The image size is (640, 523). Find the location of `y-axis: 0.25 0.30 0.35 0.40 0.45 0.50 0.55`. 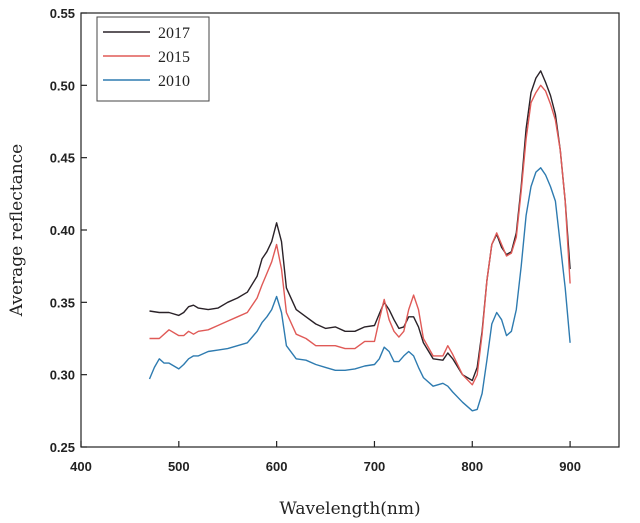

y-axis: 0.25 0.30 0.35 0.40 0.45 0.50 0.55 is located at coordinates (68, 230).